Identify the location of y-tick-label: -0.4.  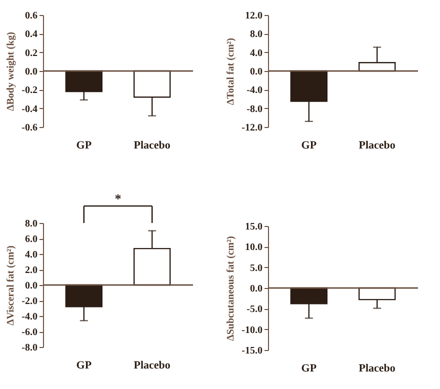
(30, 109).